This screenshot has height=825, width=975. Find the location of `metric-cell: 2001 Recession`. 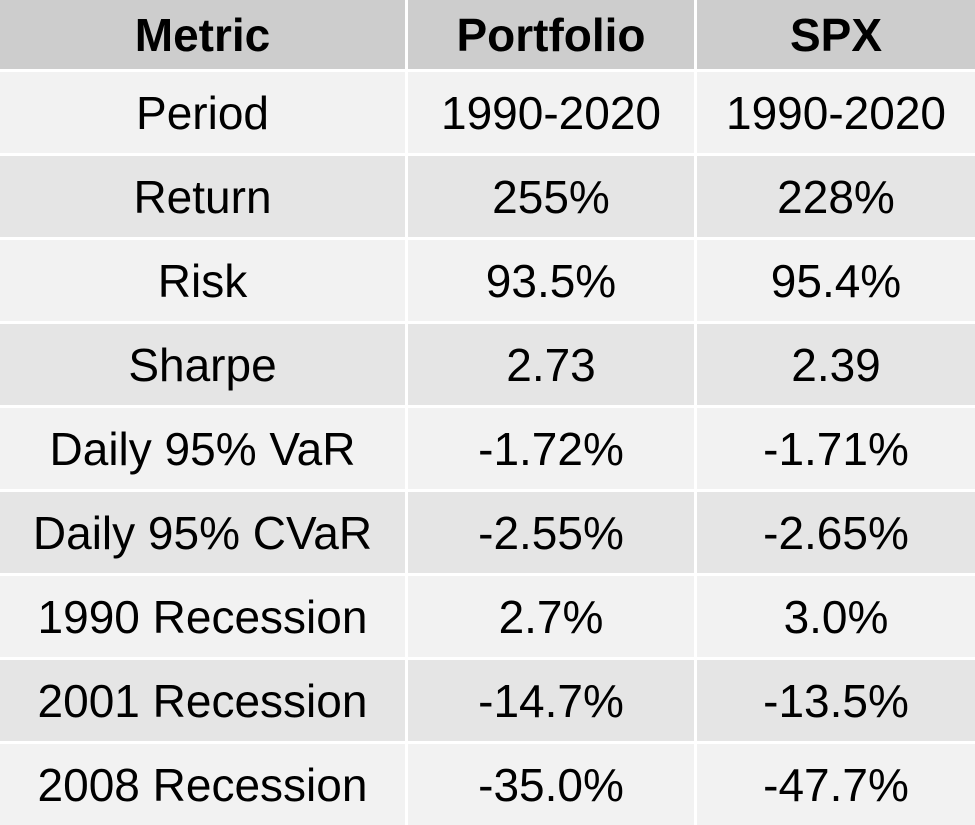

metric-cell: 2001 Recession is located at coordinates (204, 702).